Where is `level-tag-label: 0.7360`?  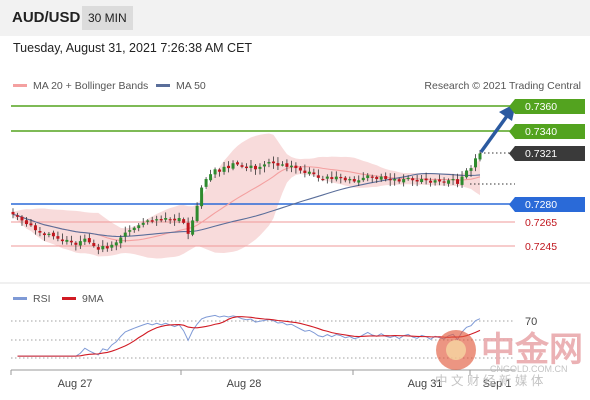 level-tag-label: 0.7360 is located at coordinates (541, 107).